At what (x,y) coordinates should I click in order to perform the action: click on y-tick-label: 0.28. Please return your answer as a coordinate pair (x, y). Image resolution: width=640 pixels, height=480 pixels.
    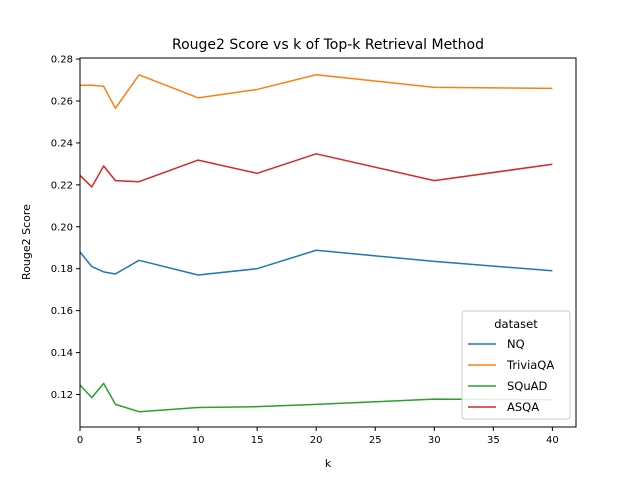
    Looking at the image, I should click on (62, 60).